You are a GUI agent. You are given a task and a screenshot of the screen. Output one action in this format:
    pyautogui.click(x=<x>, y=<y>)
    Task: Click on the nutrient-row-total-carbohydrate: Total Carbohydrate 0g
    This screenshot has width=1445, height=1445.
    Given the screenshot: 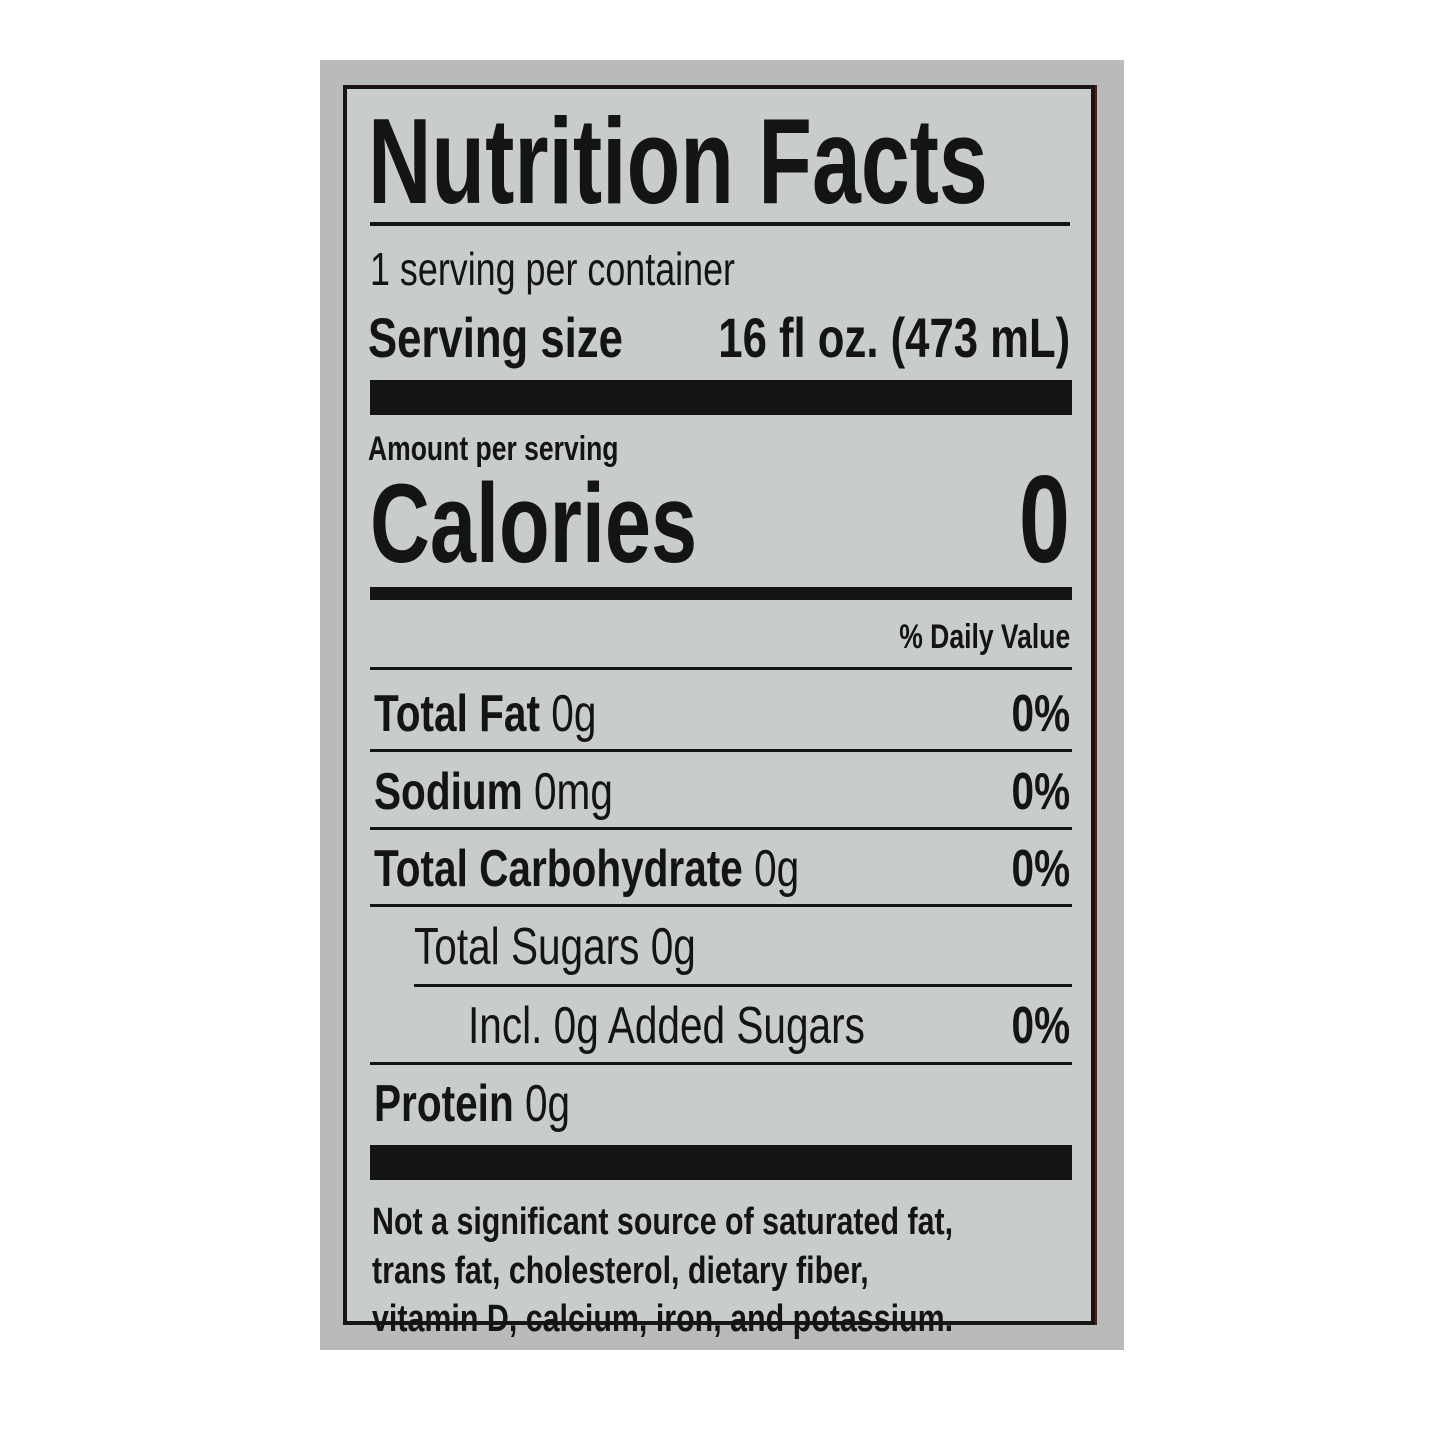 What is the action you would take?
    pyautogui.click(x=587, y=869)
    